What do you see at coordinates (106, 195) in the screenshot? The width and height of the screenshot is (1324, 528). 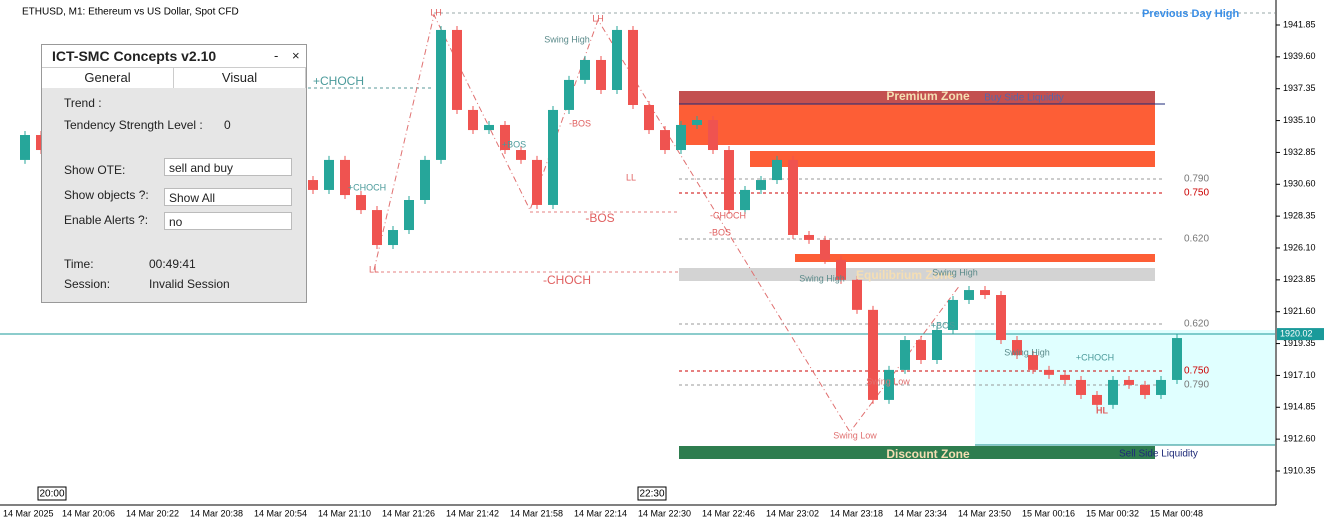 I see `objects-label: Show objects ?:` at bounding box center [106, 195].